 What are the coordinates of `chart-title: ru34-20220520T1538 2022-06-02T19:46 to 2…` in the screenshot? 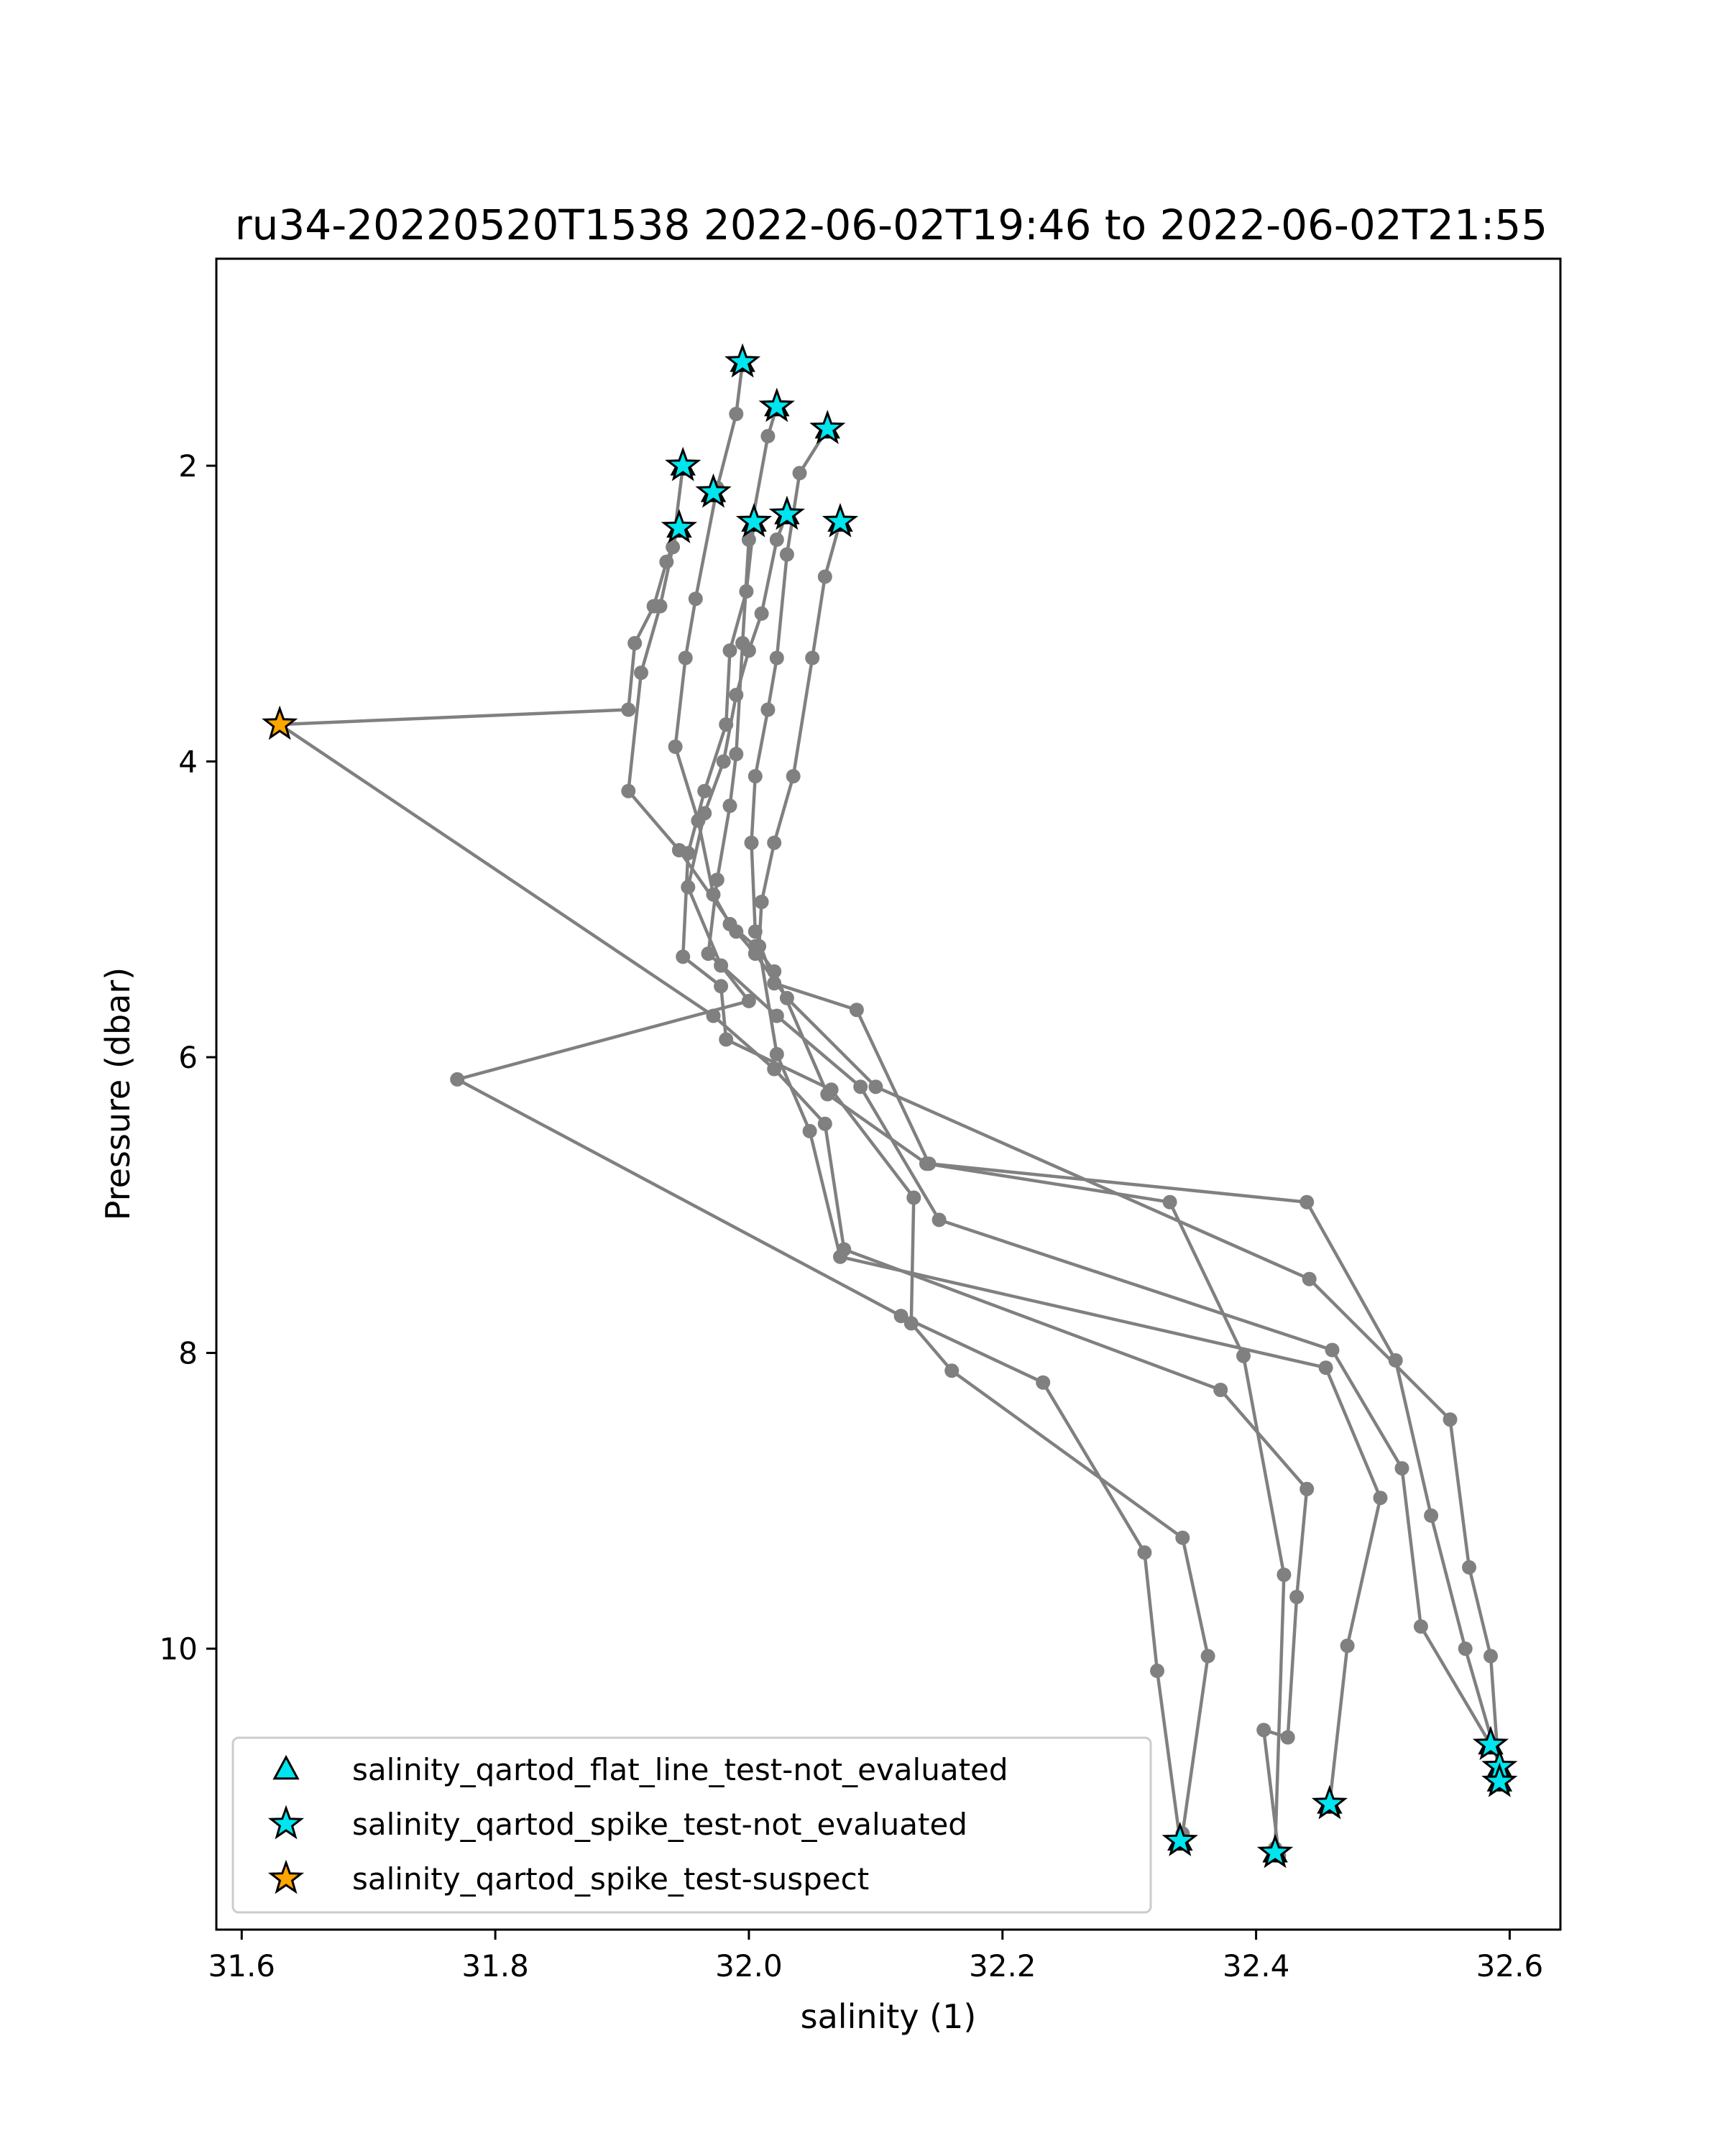 It's located at (891, 225).